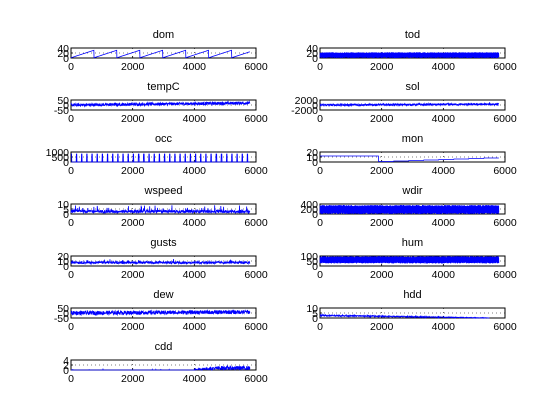 This screenshot has width=560, height=420. What do you see at coordinates (163, 295) in the screenshot?
I see `subplot-title: dew` at bounding box center [163, 295].